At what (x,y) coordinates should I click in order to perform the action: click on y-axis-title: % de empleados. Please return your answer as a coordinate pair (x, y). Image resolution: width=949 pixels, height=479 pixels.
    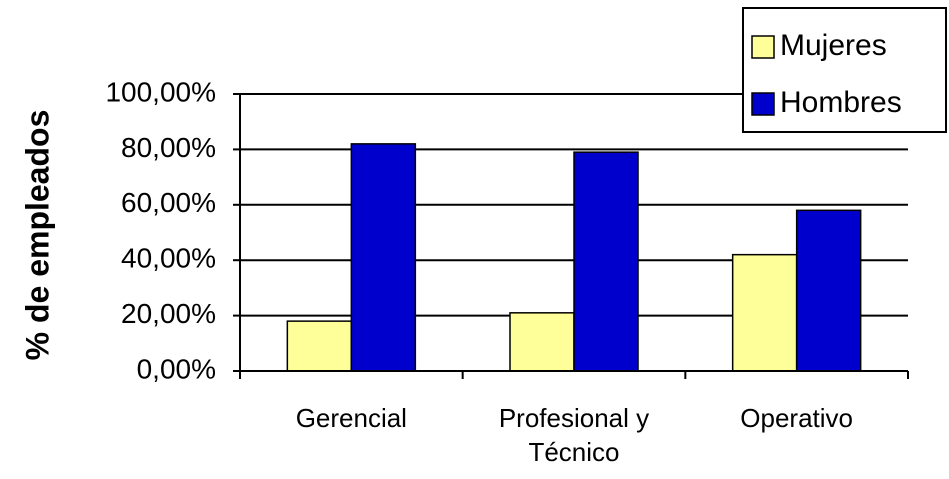
    Looking at the image, I should click on (37, 235).